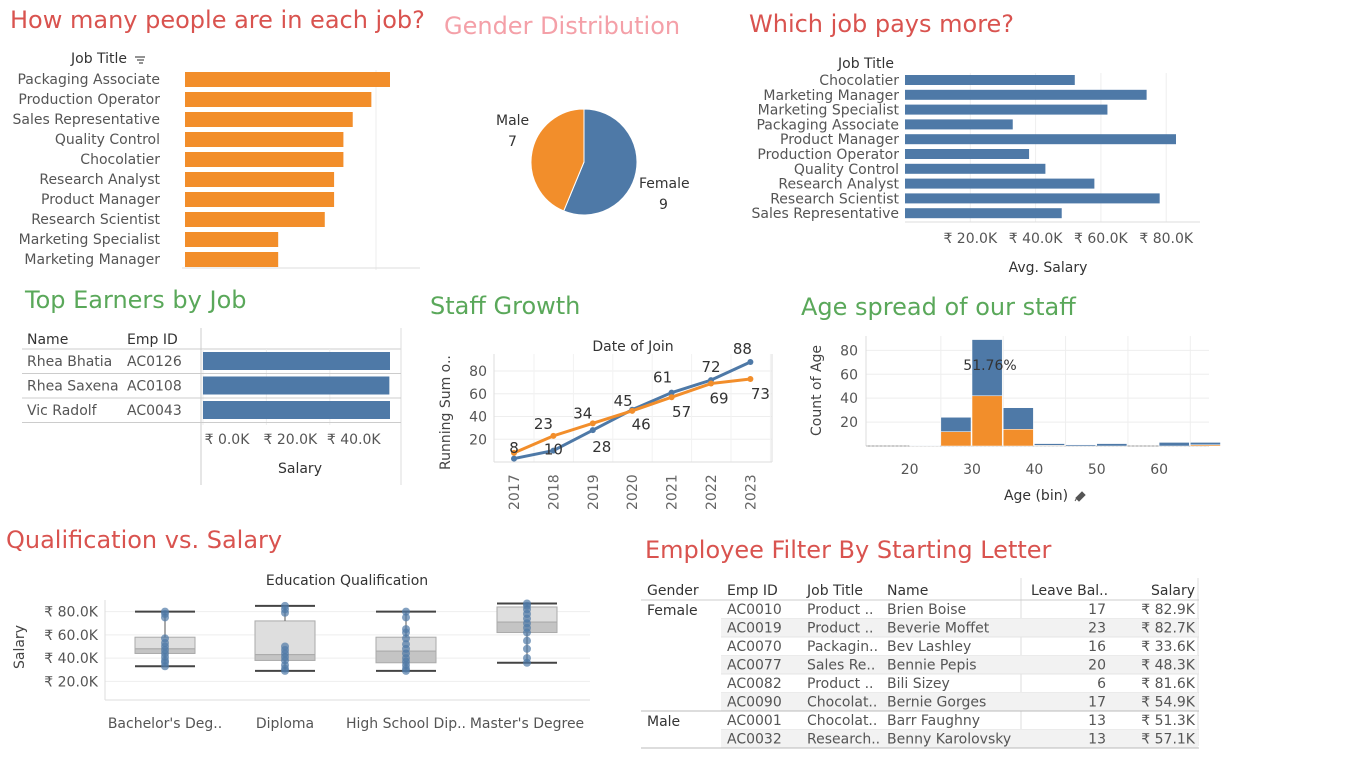  I want to click on y-tick: 80, so click(478, 372).